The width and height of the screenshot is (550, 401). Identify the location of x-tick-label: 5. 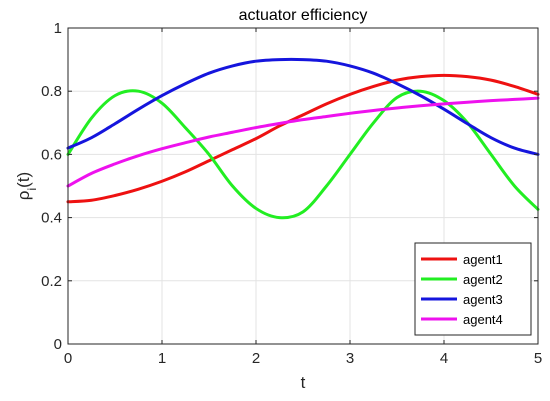
(538, 358).